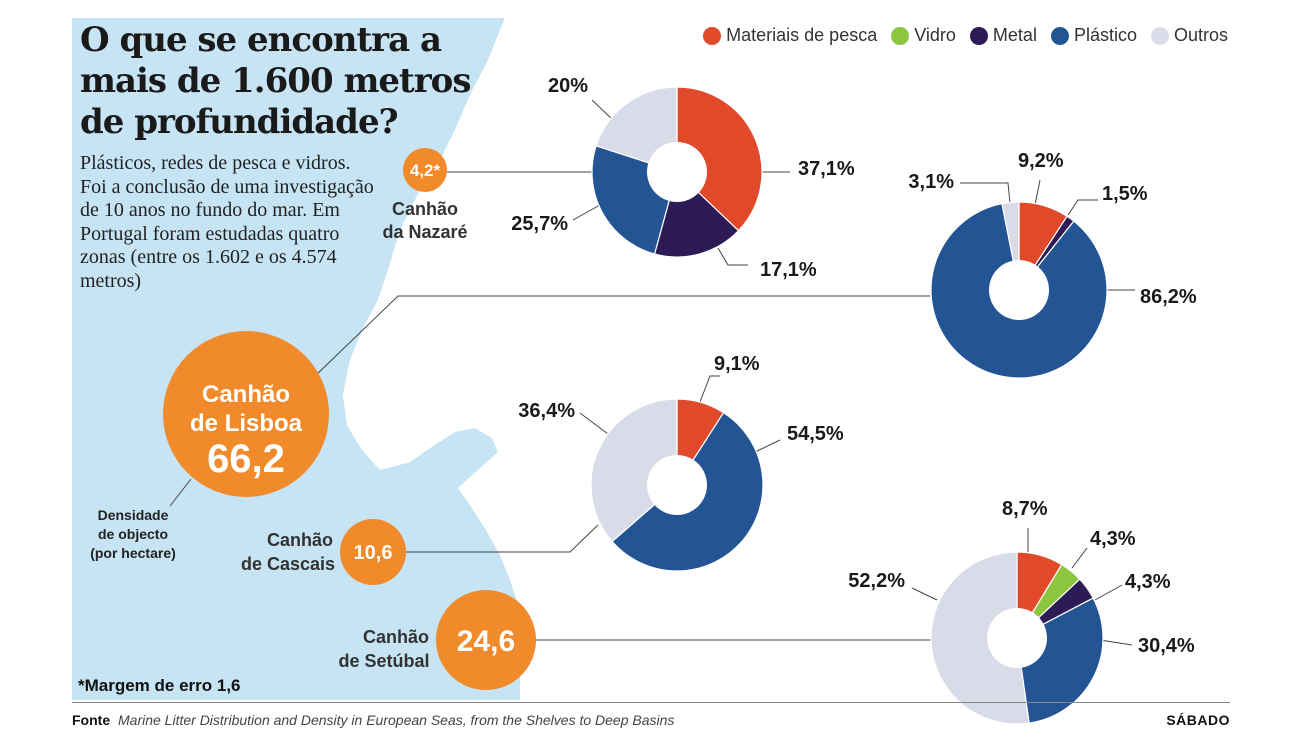 Image resolution: width=1290 pixels, height=743 pixels. Describe the element at coordinates (424, 232) in the screenshot. I see `station-name: da Nazaré` at that location.